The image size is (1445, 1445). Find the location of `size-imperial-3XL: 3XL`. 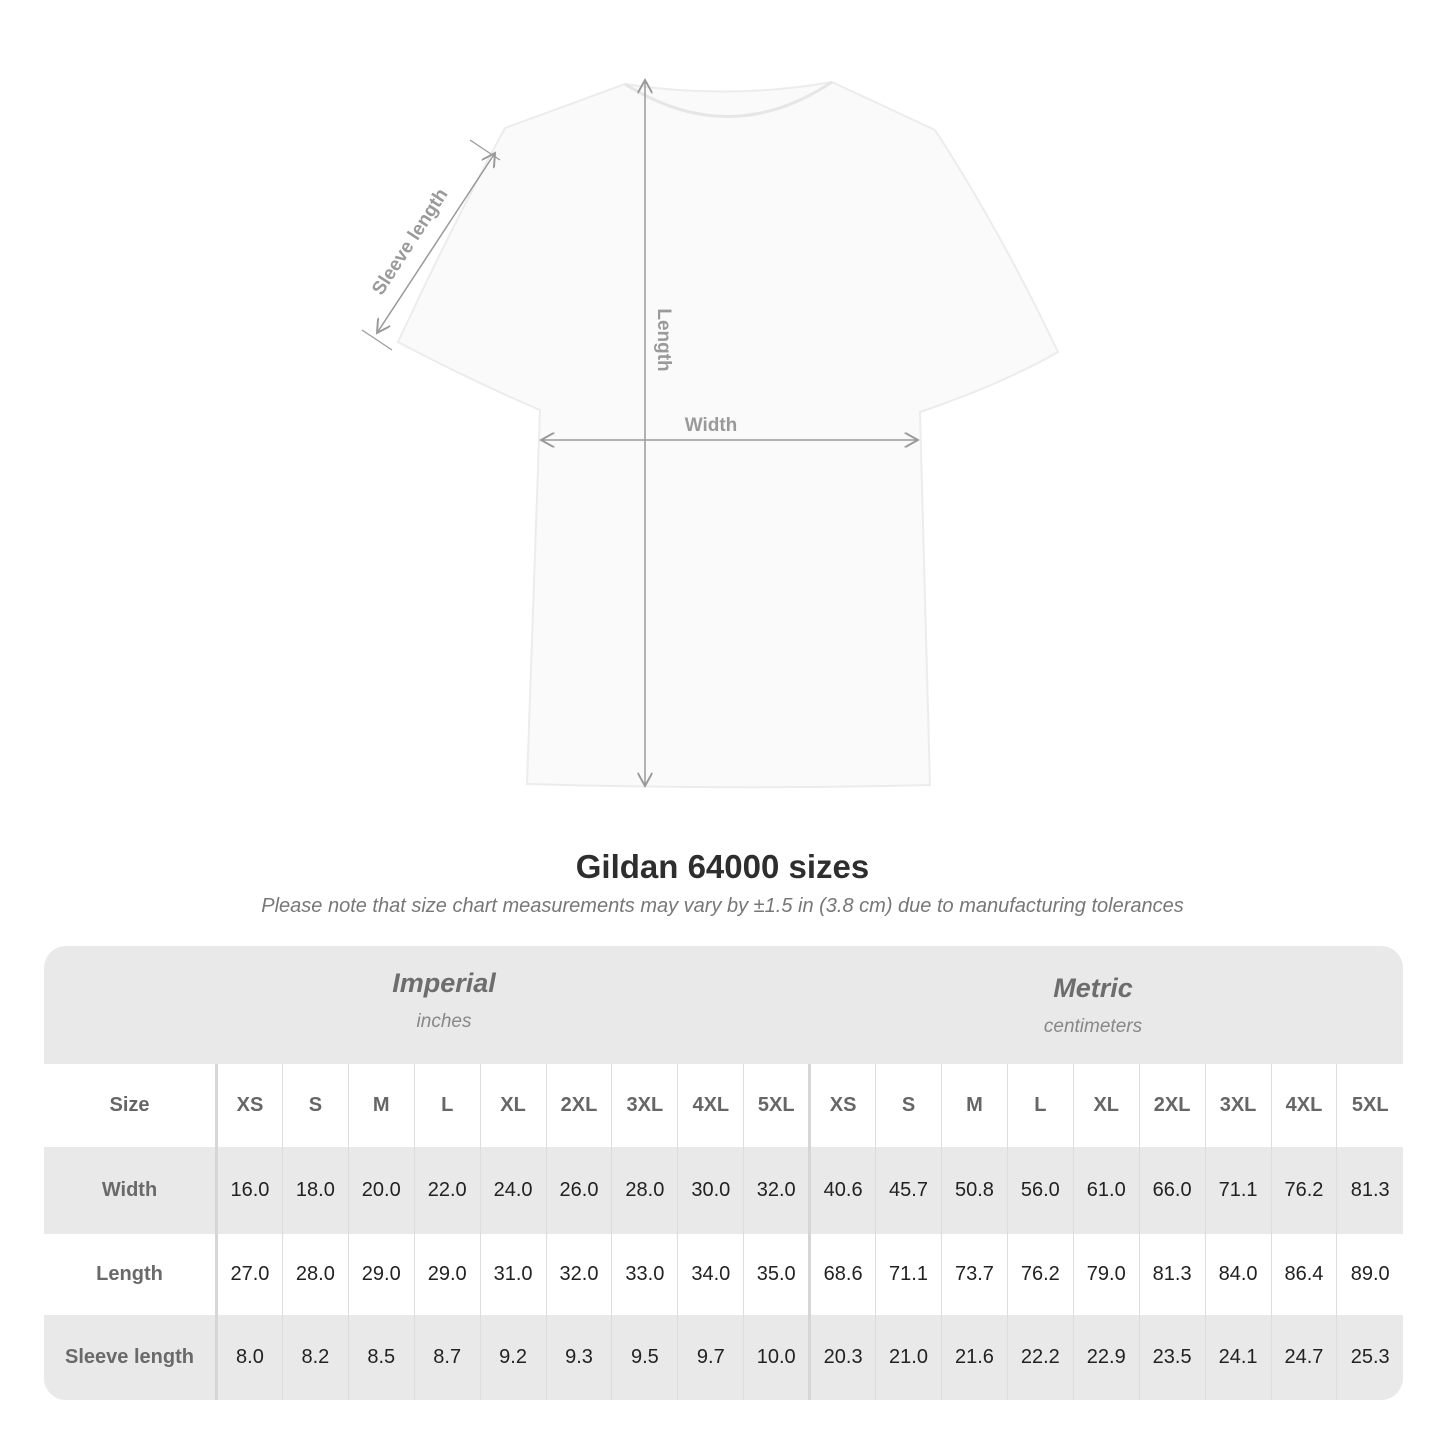

size-imperial-3XL: 3XL is located at coordinates (644, 1105).